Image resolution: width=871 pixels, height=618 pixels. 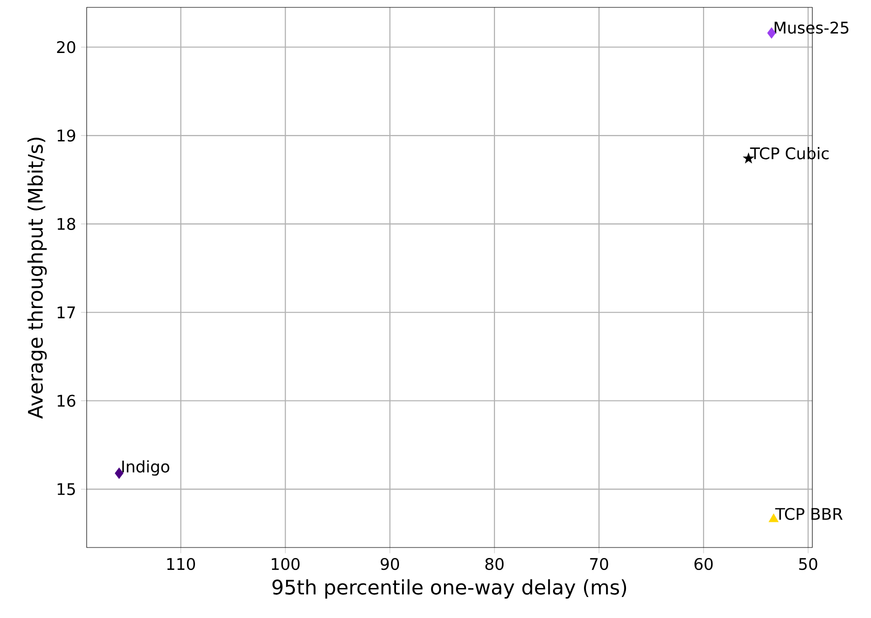 I want to click on y-tick-label: 15, so click(x=66, y=489).